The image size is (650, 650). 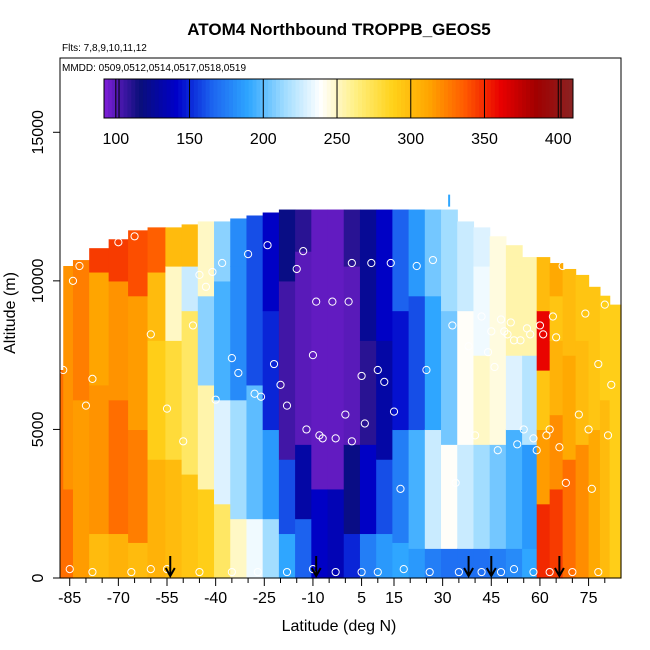 I want to click on x-tick-label: 15, so click(x=394, y=598).